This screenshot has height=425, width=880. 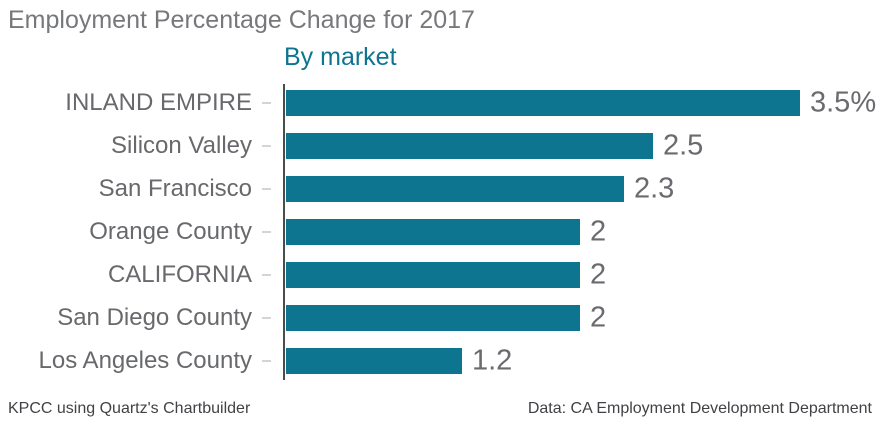 I want to click on category-label: San Diego County, so click(x=154, y=317).